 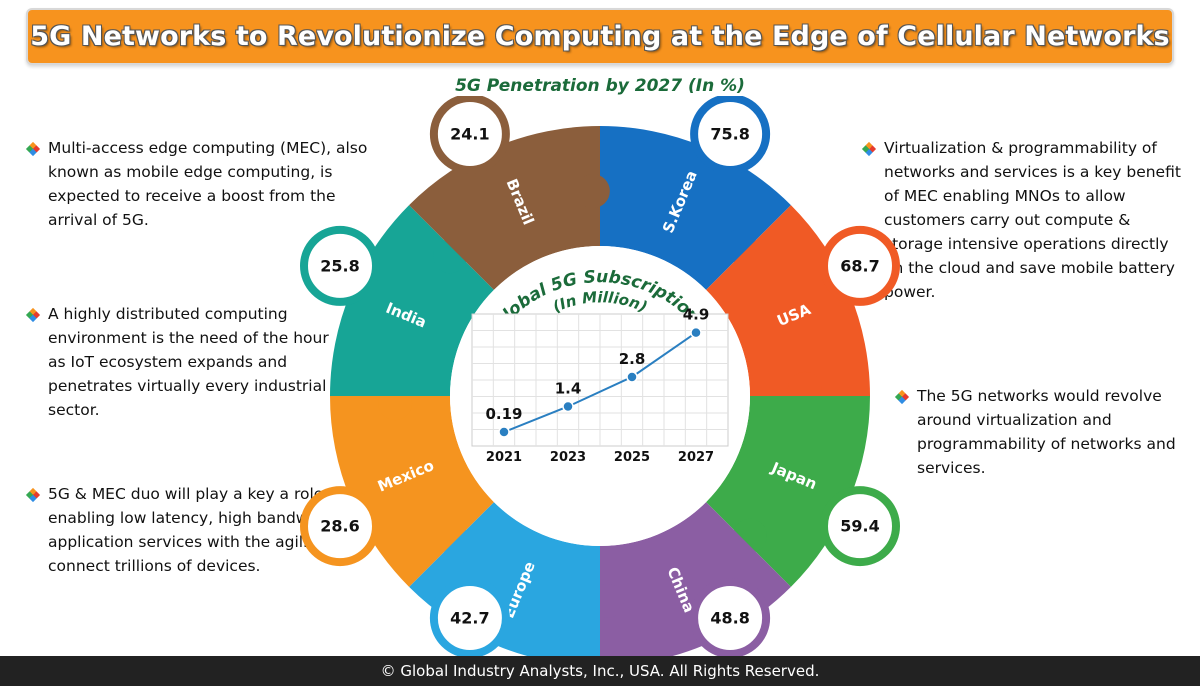 I want to click on value-label-mexico: 28.6, so click(x=339, y=526).